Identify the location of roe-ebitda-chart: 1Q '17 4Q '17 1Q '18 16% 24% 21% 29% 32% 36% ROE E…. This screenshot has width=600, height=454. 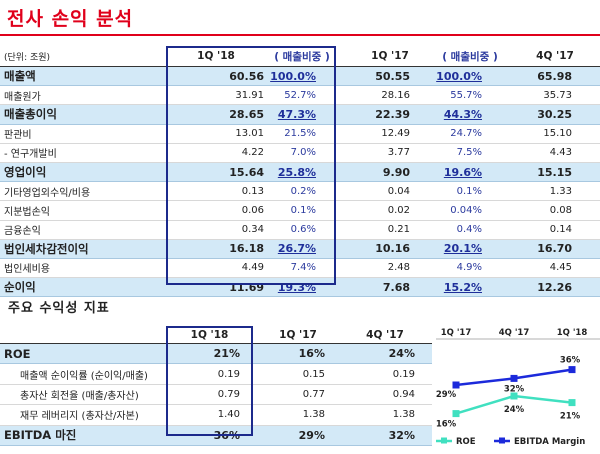
(518, 387).